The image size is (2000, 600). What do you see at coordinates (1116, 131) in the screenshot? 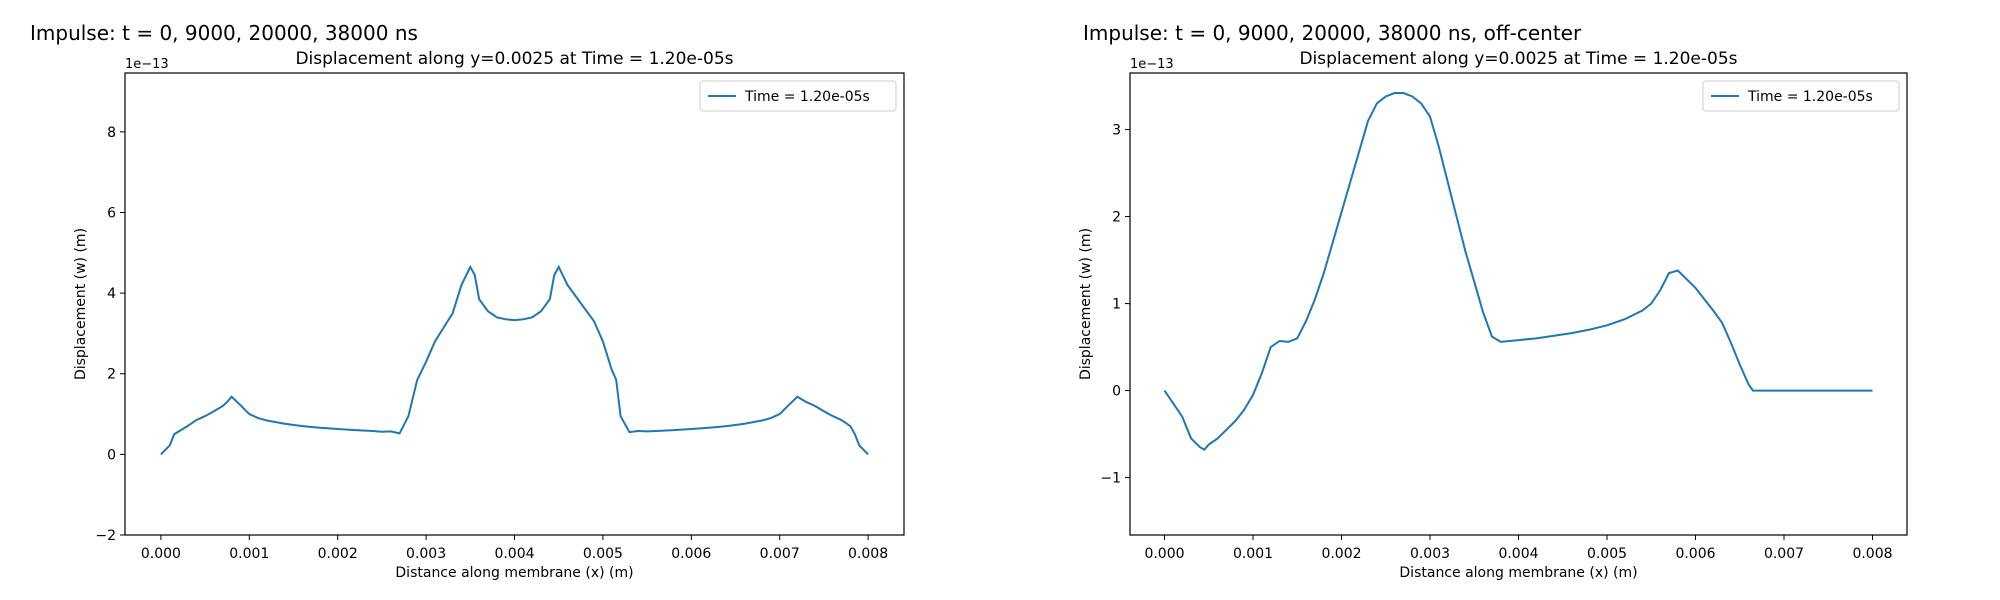
I see `y-tick-label: 3` at bounding box center [1116, 131].